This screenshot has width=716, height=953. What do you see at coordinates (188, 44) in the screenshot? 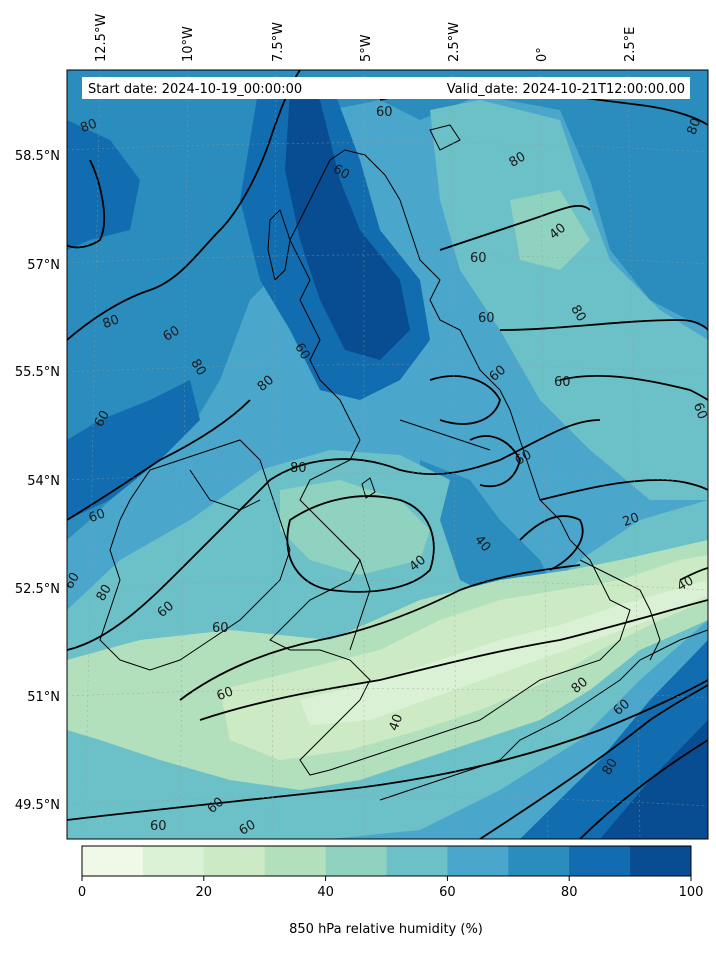
I see `longitude-label: 10°W` at bounding box center [188, 44].